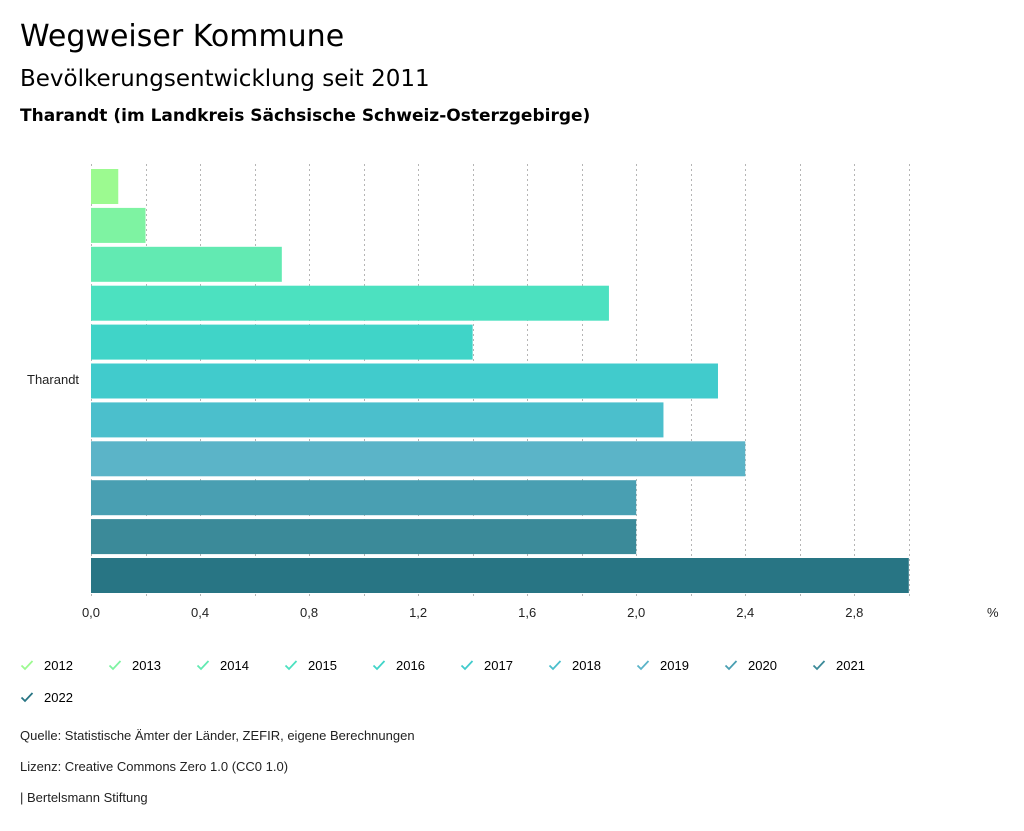 This screenshot has height=831, width=1024. What do you see at coordinates (498, 665) in the screenshot?
I see `legend-label: 2017` at bounding box center [498, 665].